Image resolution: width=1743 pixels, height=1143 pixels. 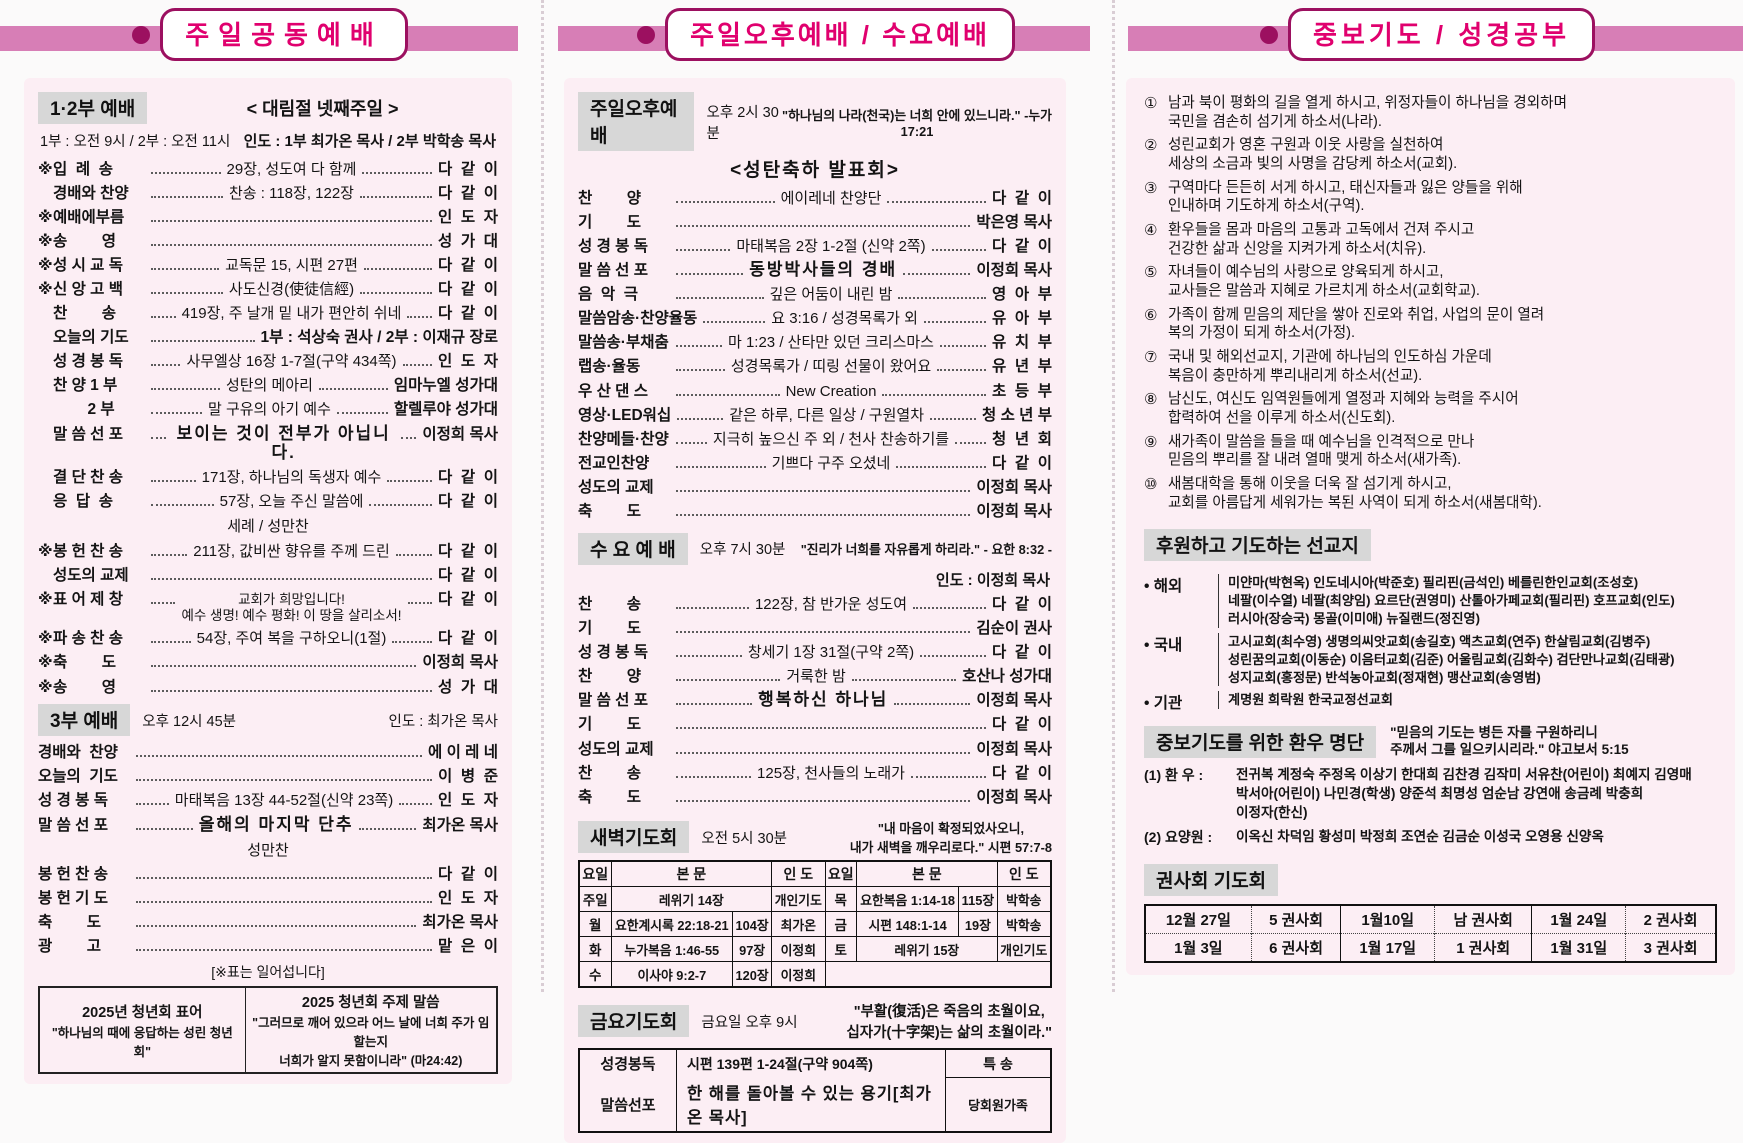 I want to click on order-performer: 최가온 목사, so click(x=460, y=923).